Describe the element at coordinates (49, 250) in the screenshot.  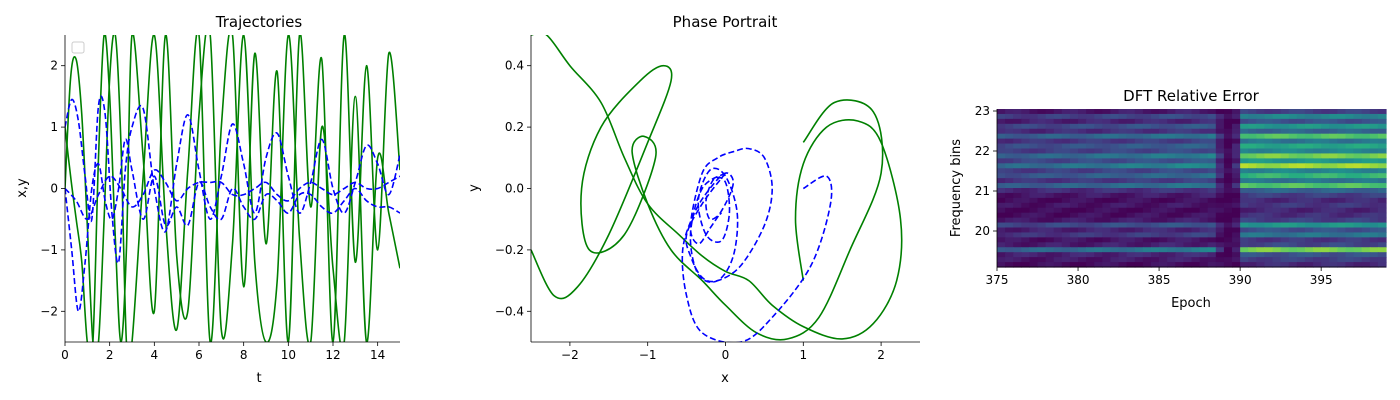
I see `trajectories-ytick-label: −1` at that location.